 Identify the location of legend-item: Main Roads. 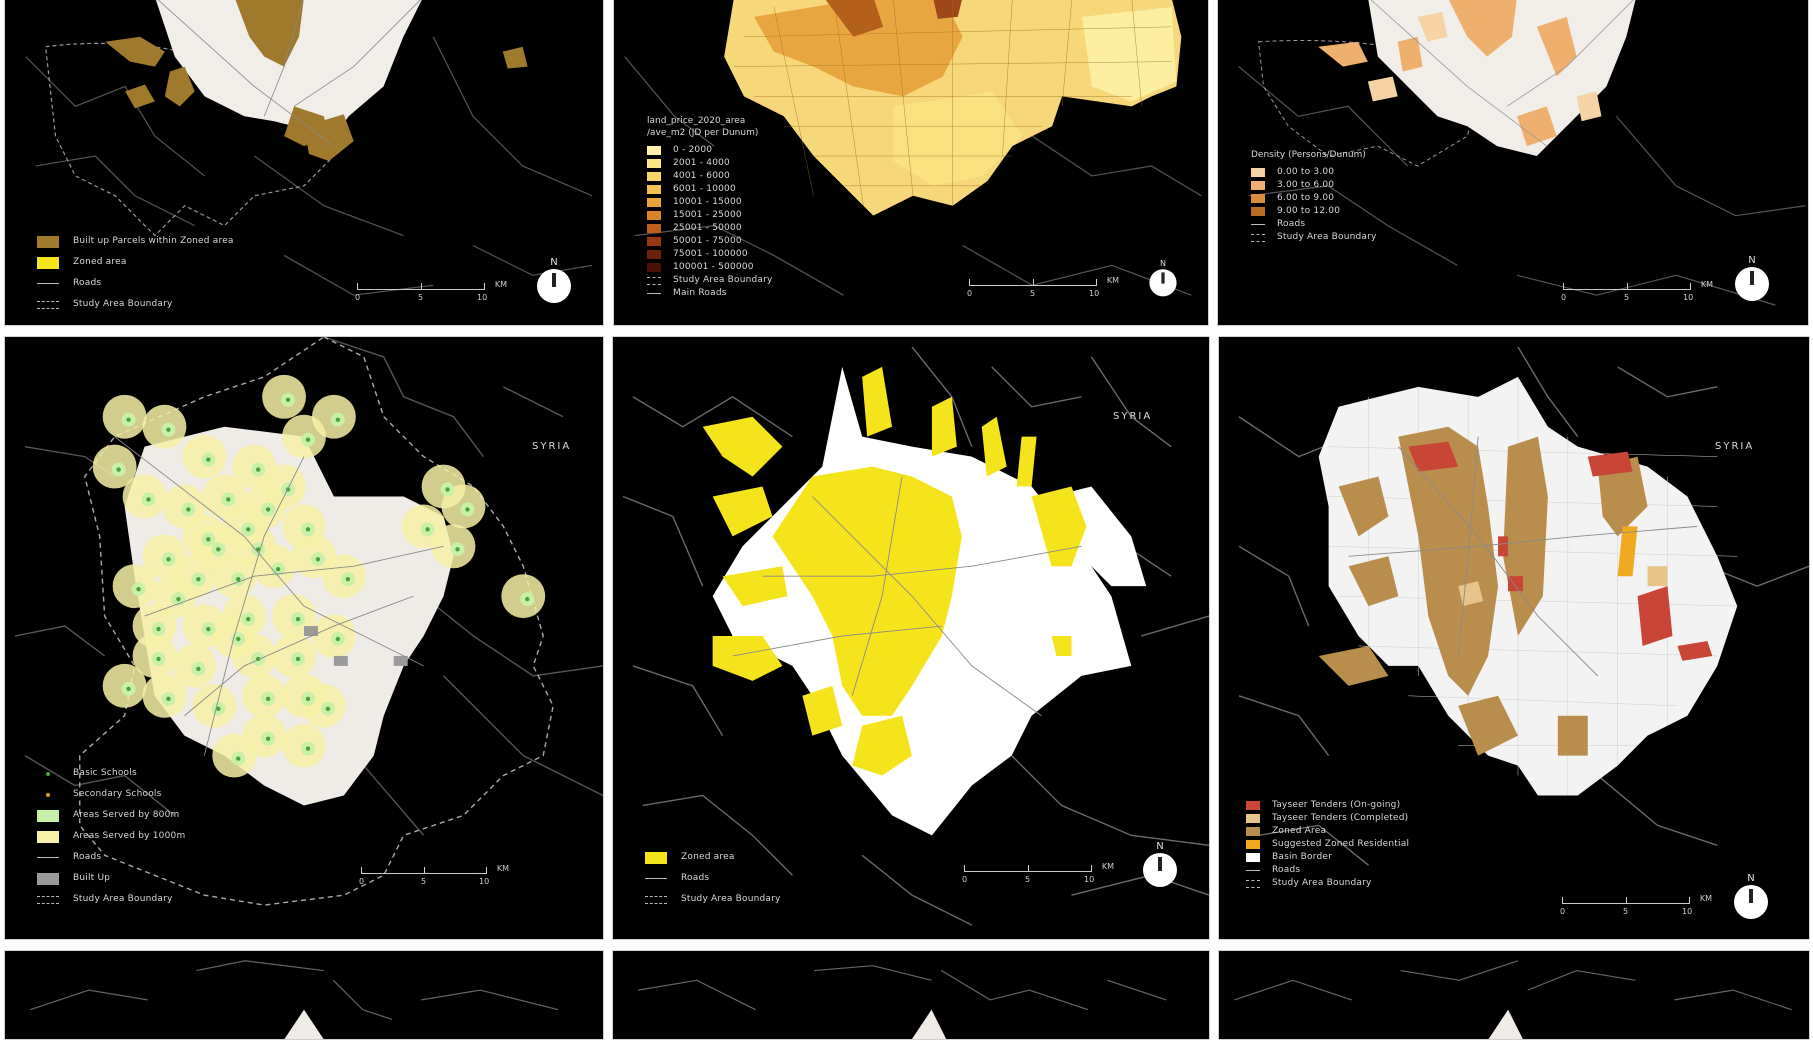
(710, 293).